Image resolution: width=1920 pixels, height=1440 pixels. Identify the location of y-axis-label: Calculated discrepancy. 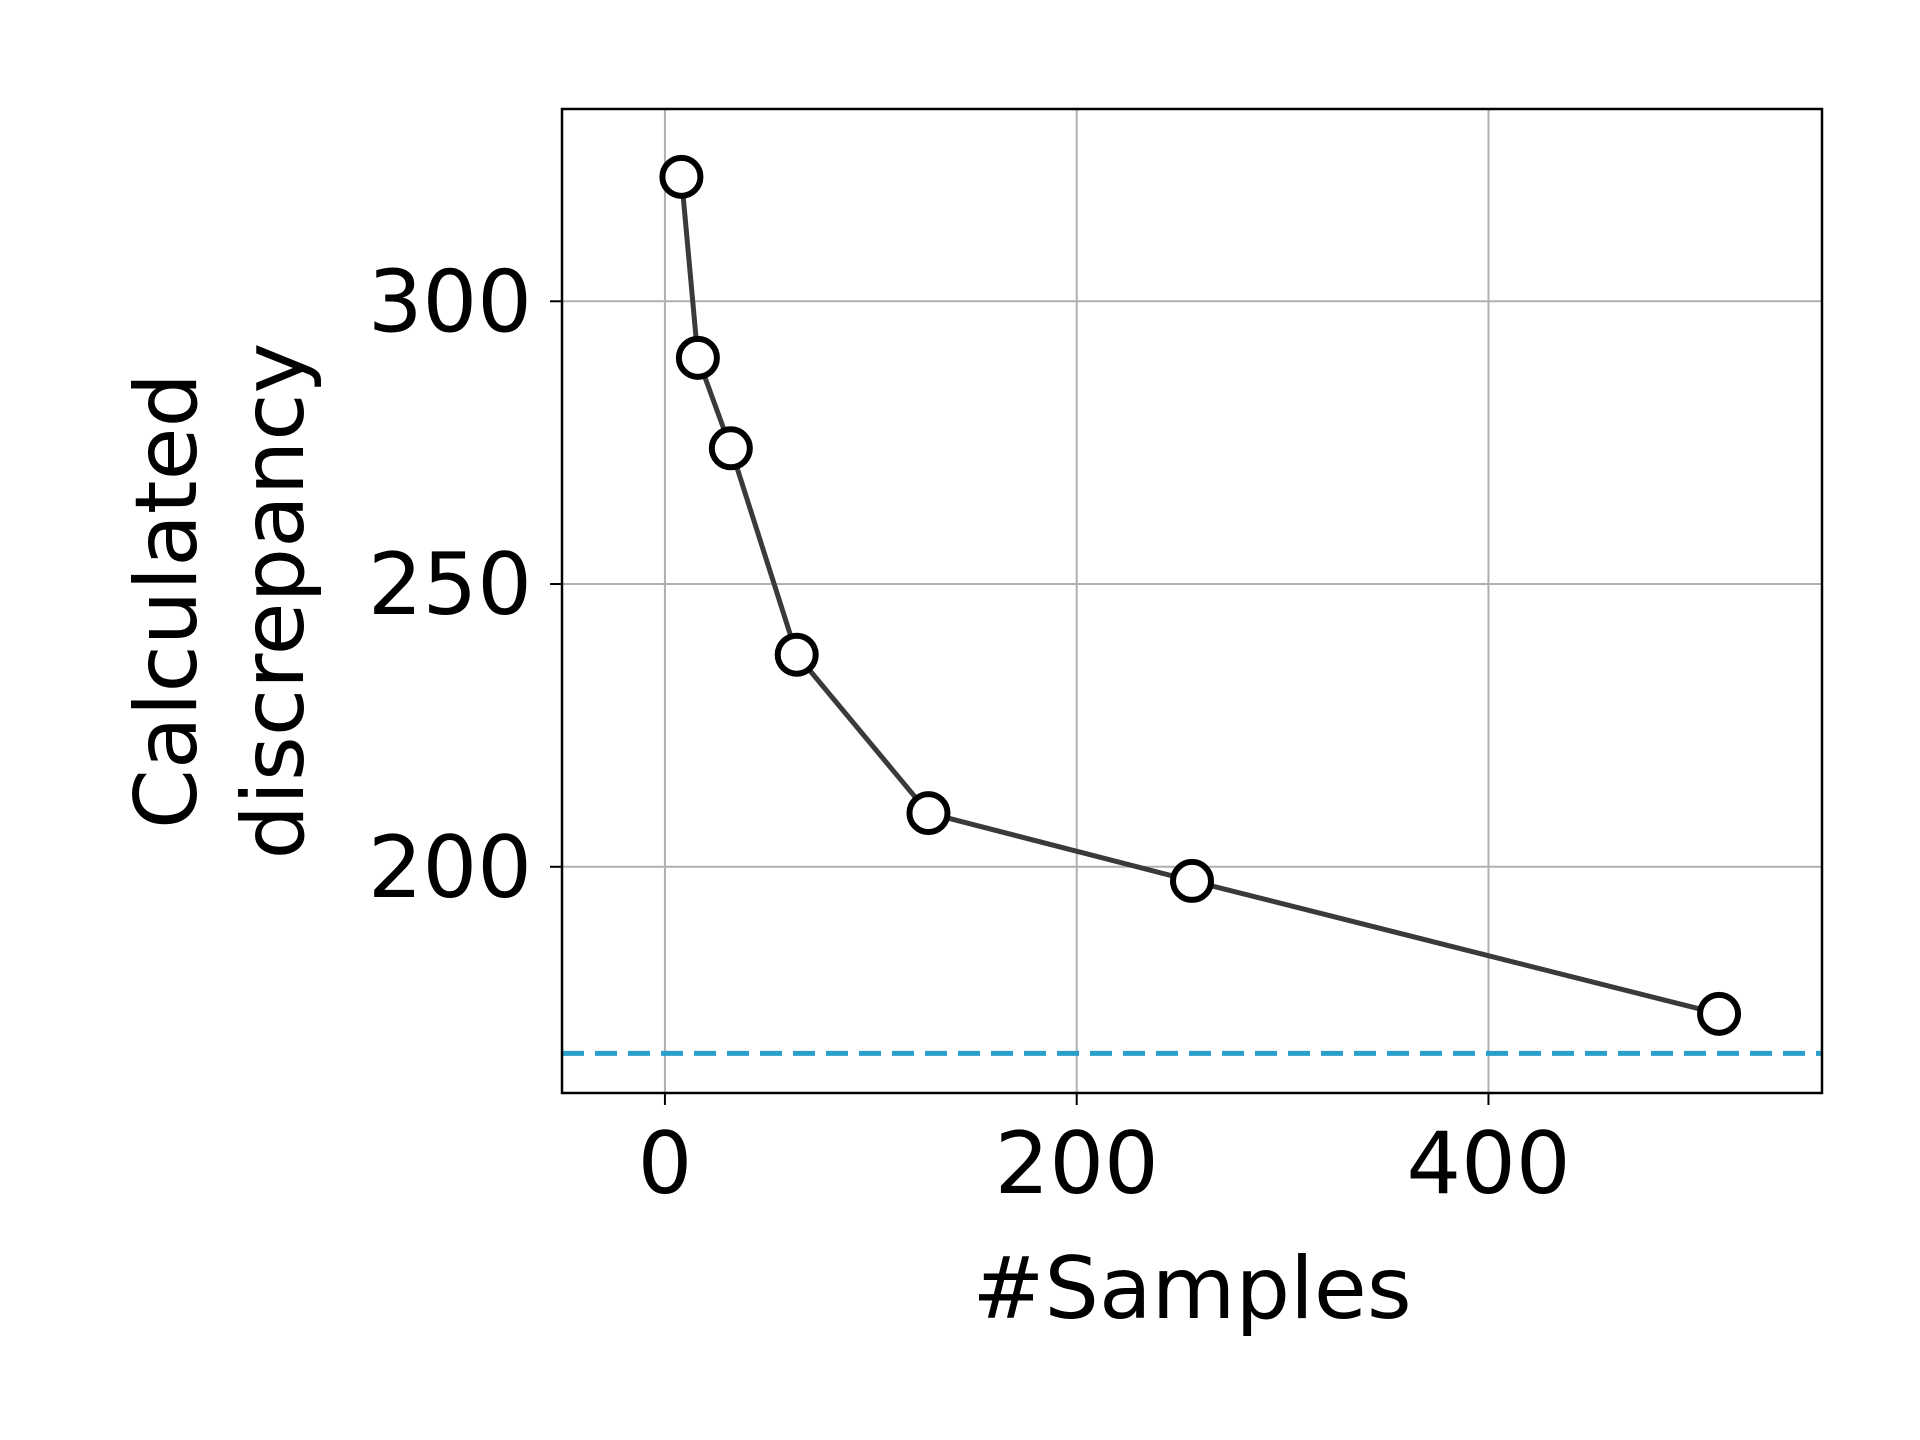
(220, 601).